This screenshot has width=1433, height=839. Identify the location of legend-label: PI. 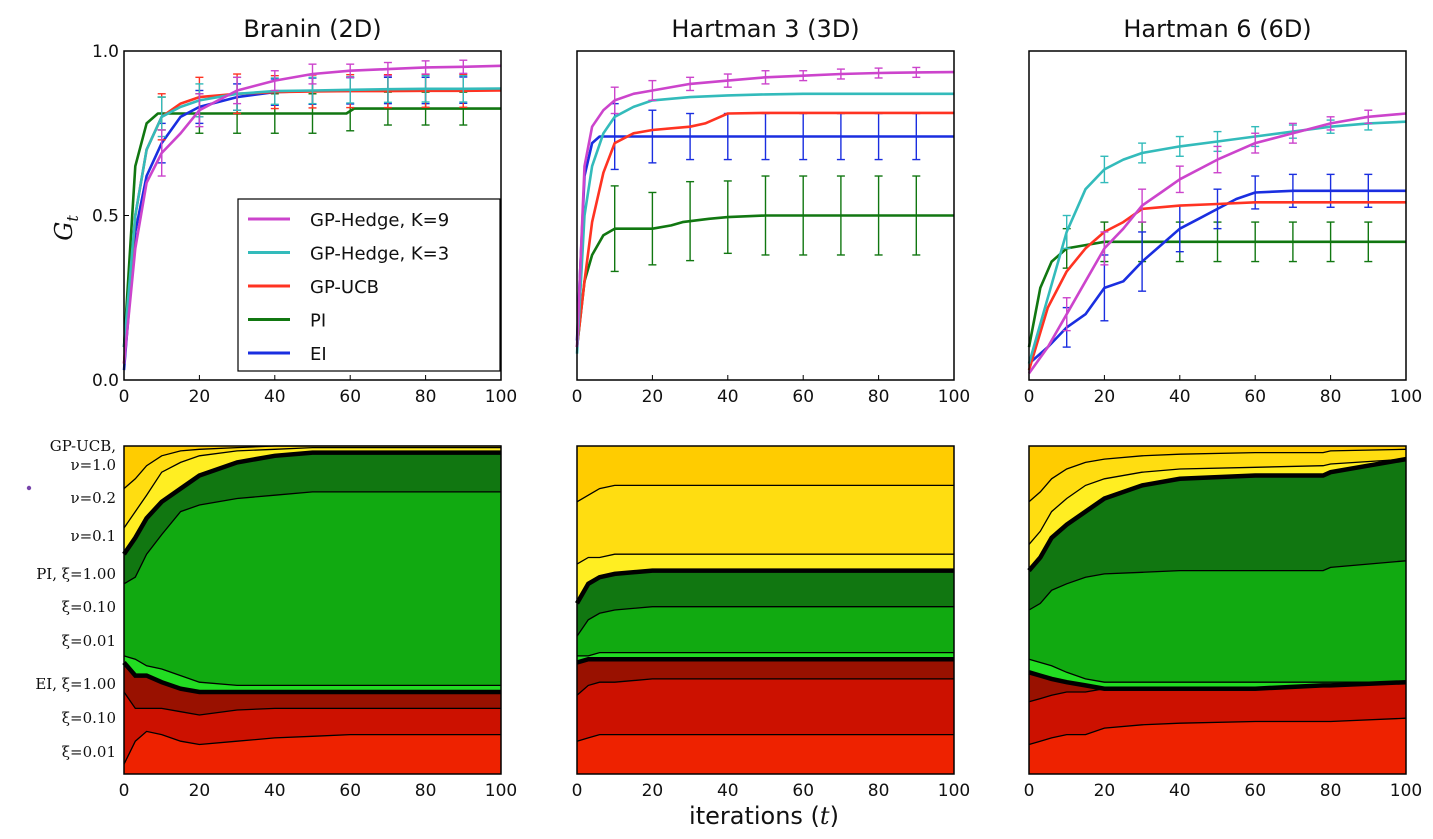
(318, 321).